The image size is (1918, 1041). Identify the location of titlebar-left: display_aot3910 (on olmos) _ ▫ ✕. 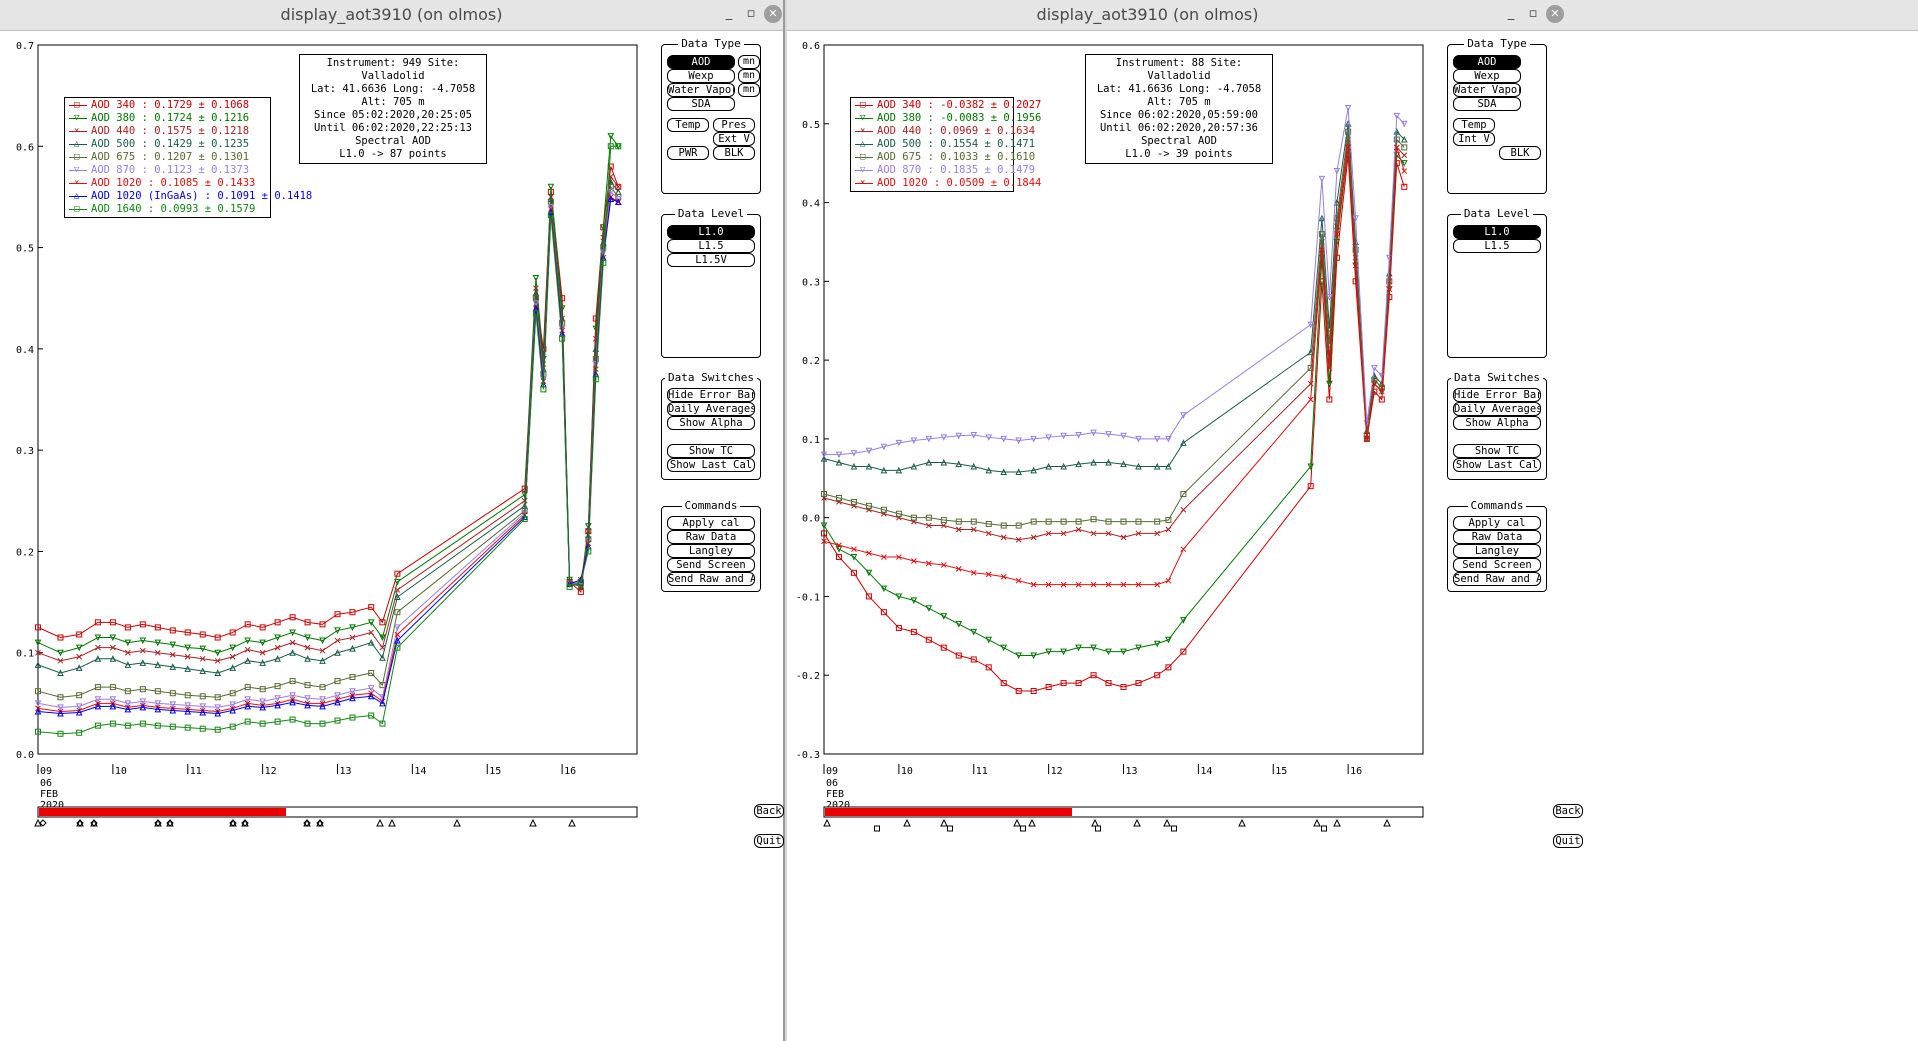
(391, 15).